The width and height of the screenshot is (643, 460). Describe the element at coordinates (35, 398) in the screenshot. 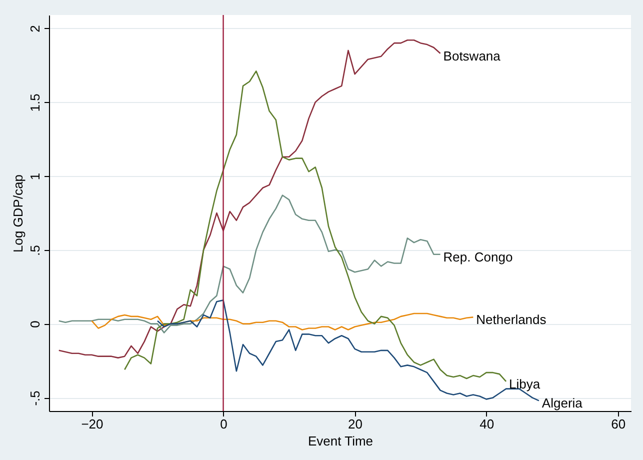

I see `y-tick-label: -.5` at that location.